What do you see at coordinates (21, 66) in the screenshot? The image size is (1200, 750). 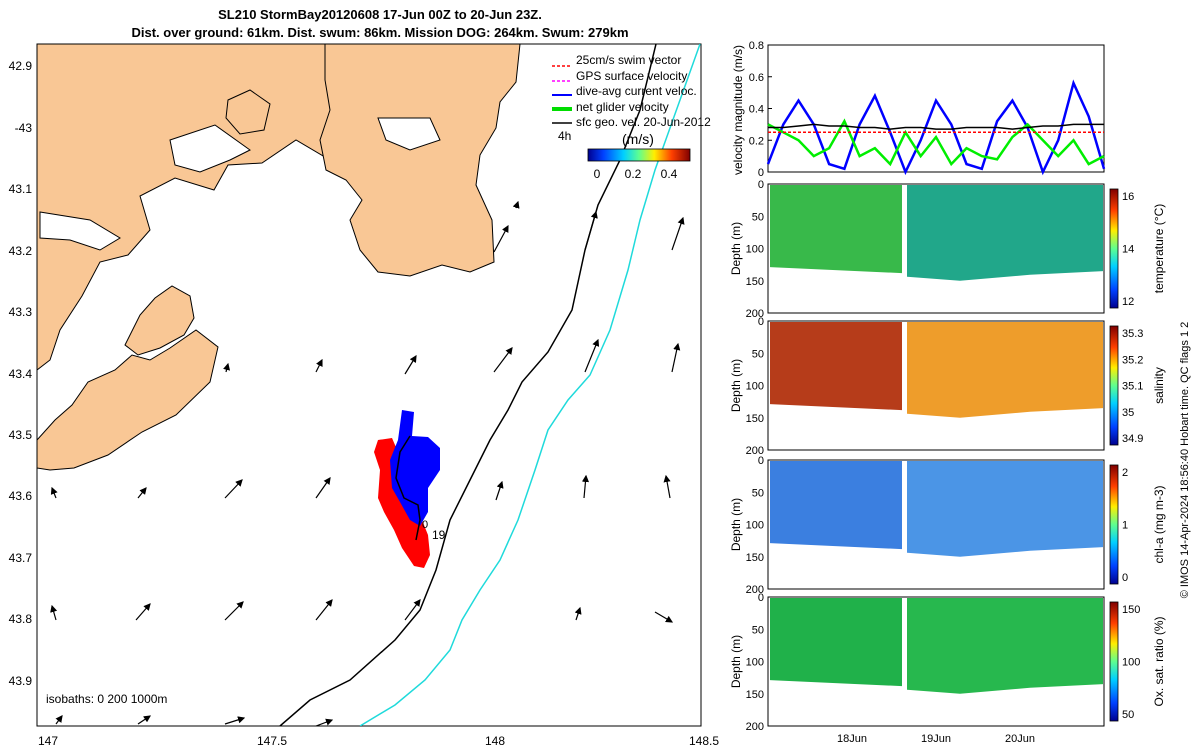 I see `lat-tick: 42.9` at bounding box center [21, 66].